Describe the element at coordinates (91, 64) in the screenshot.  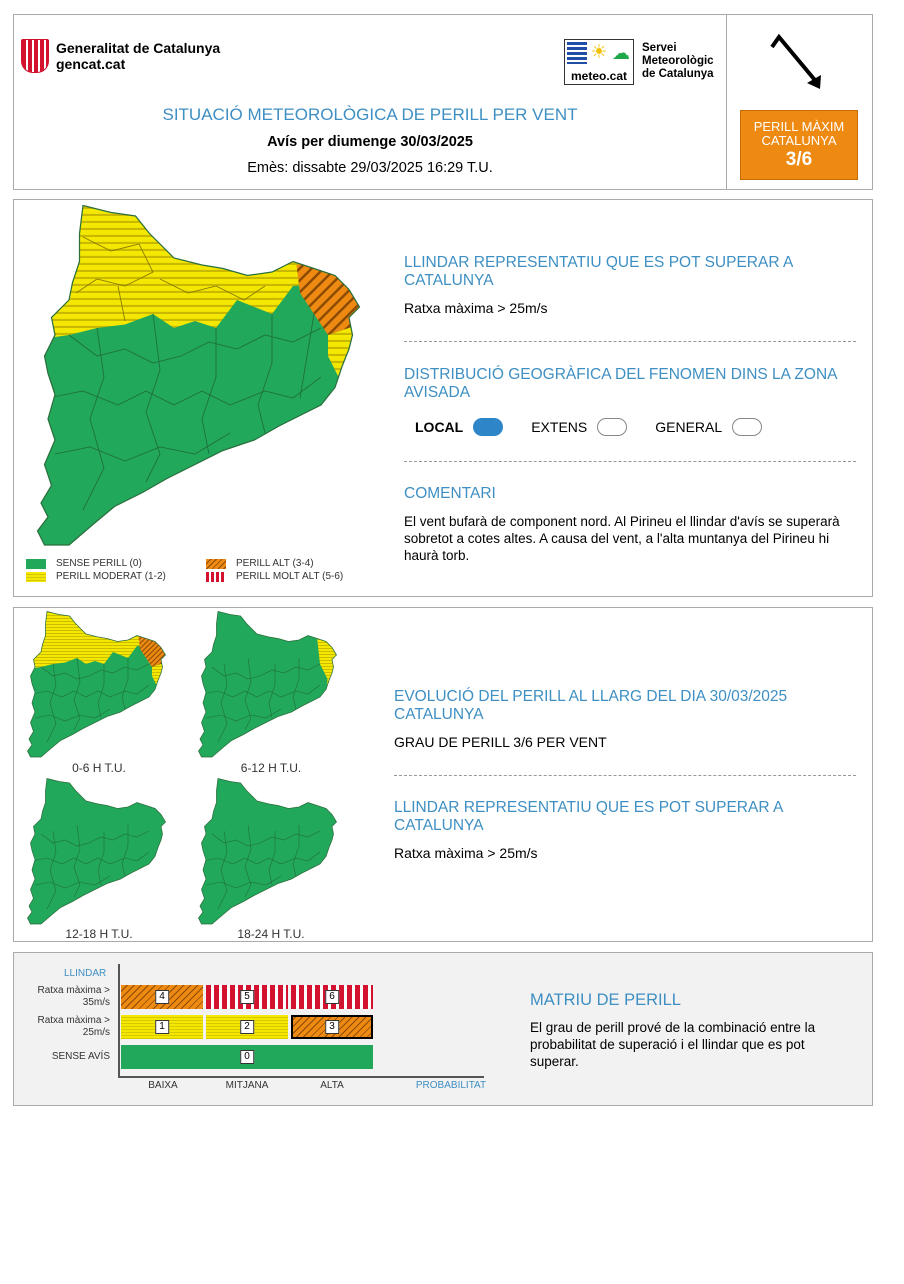
I see `gencat-url: gencat.cat` at that location.